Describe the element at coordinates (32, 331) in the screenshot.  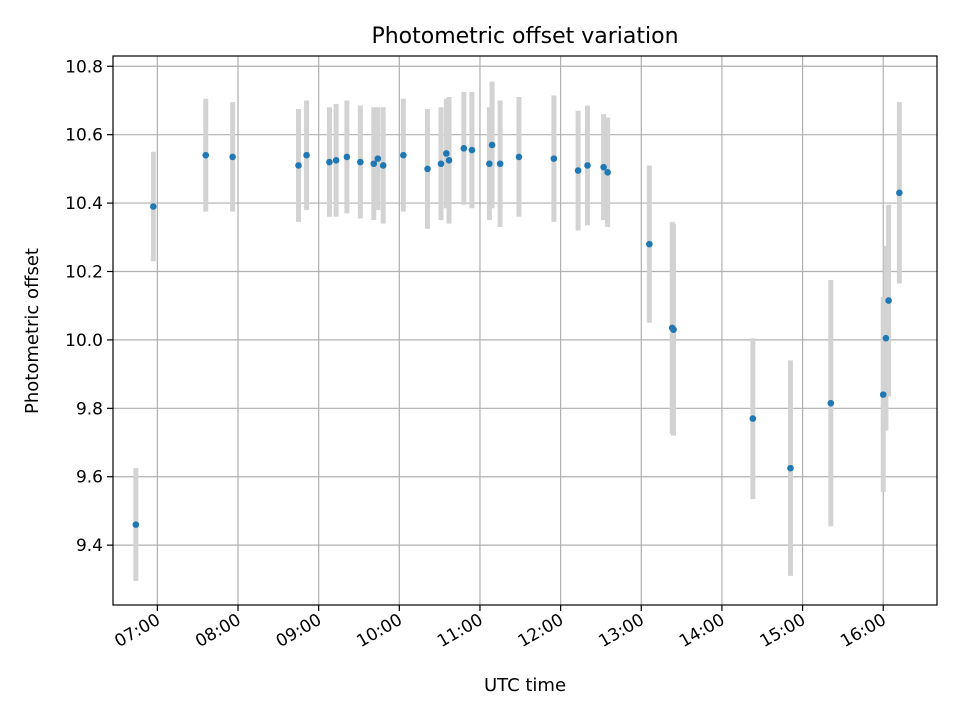
I see `y-axis-label: Photometric offset` at that location.